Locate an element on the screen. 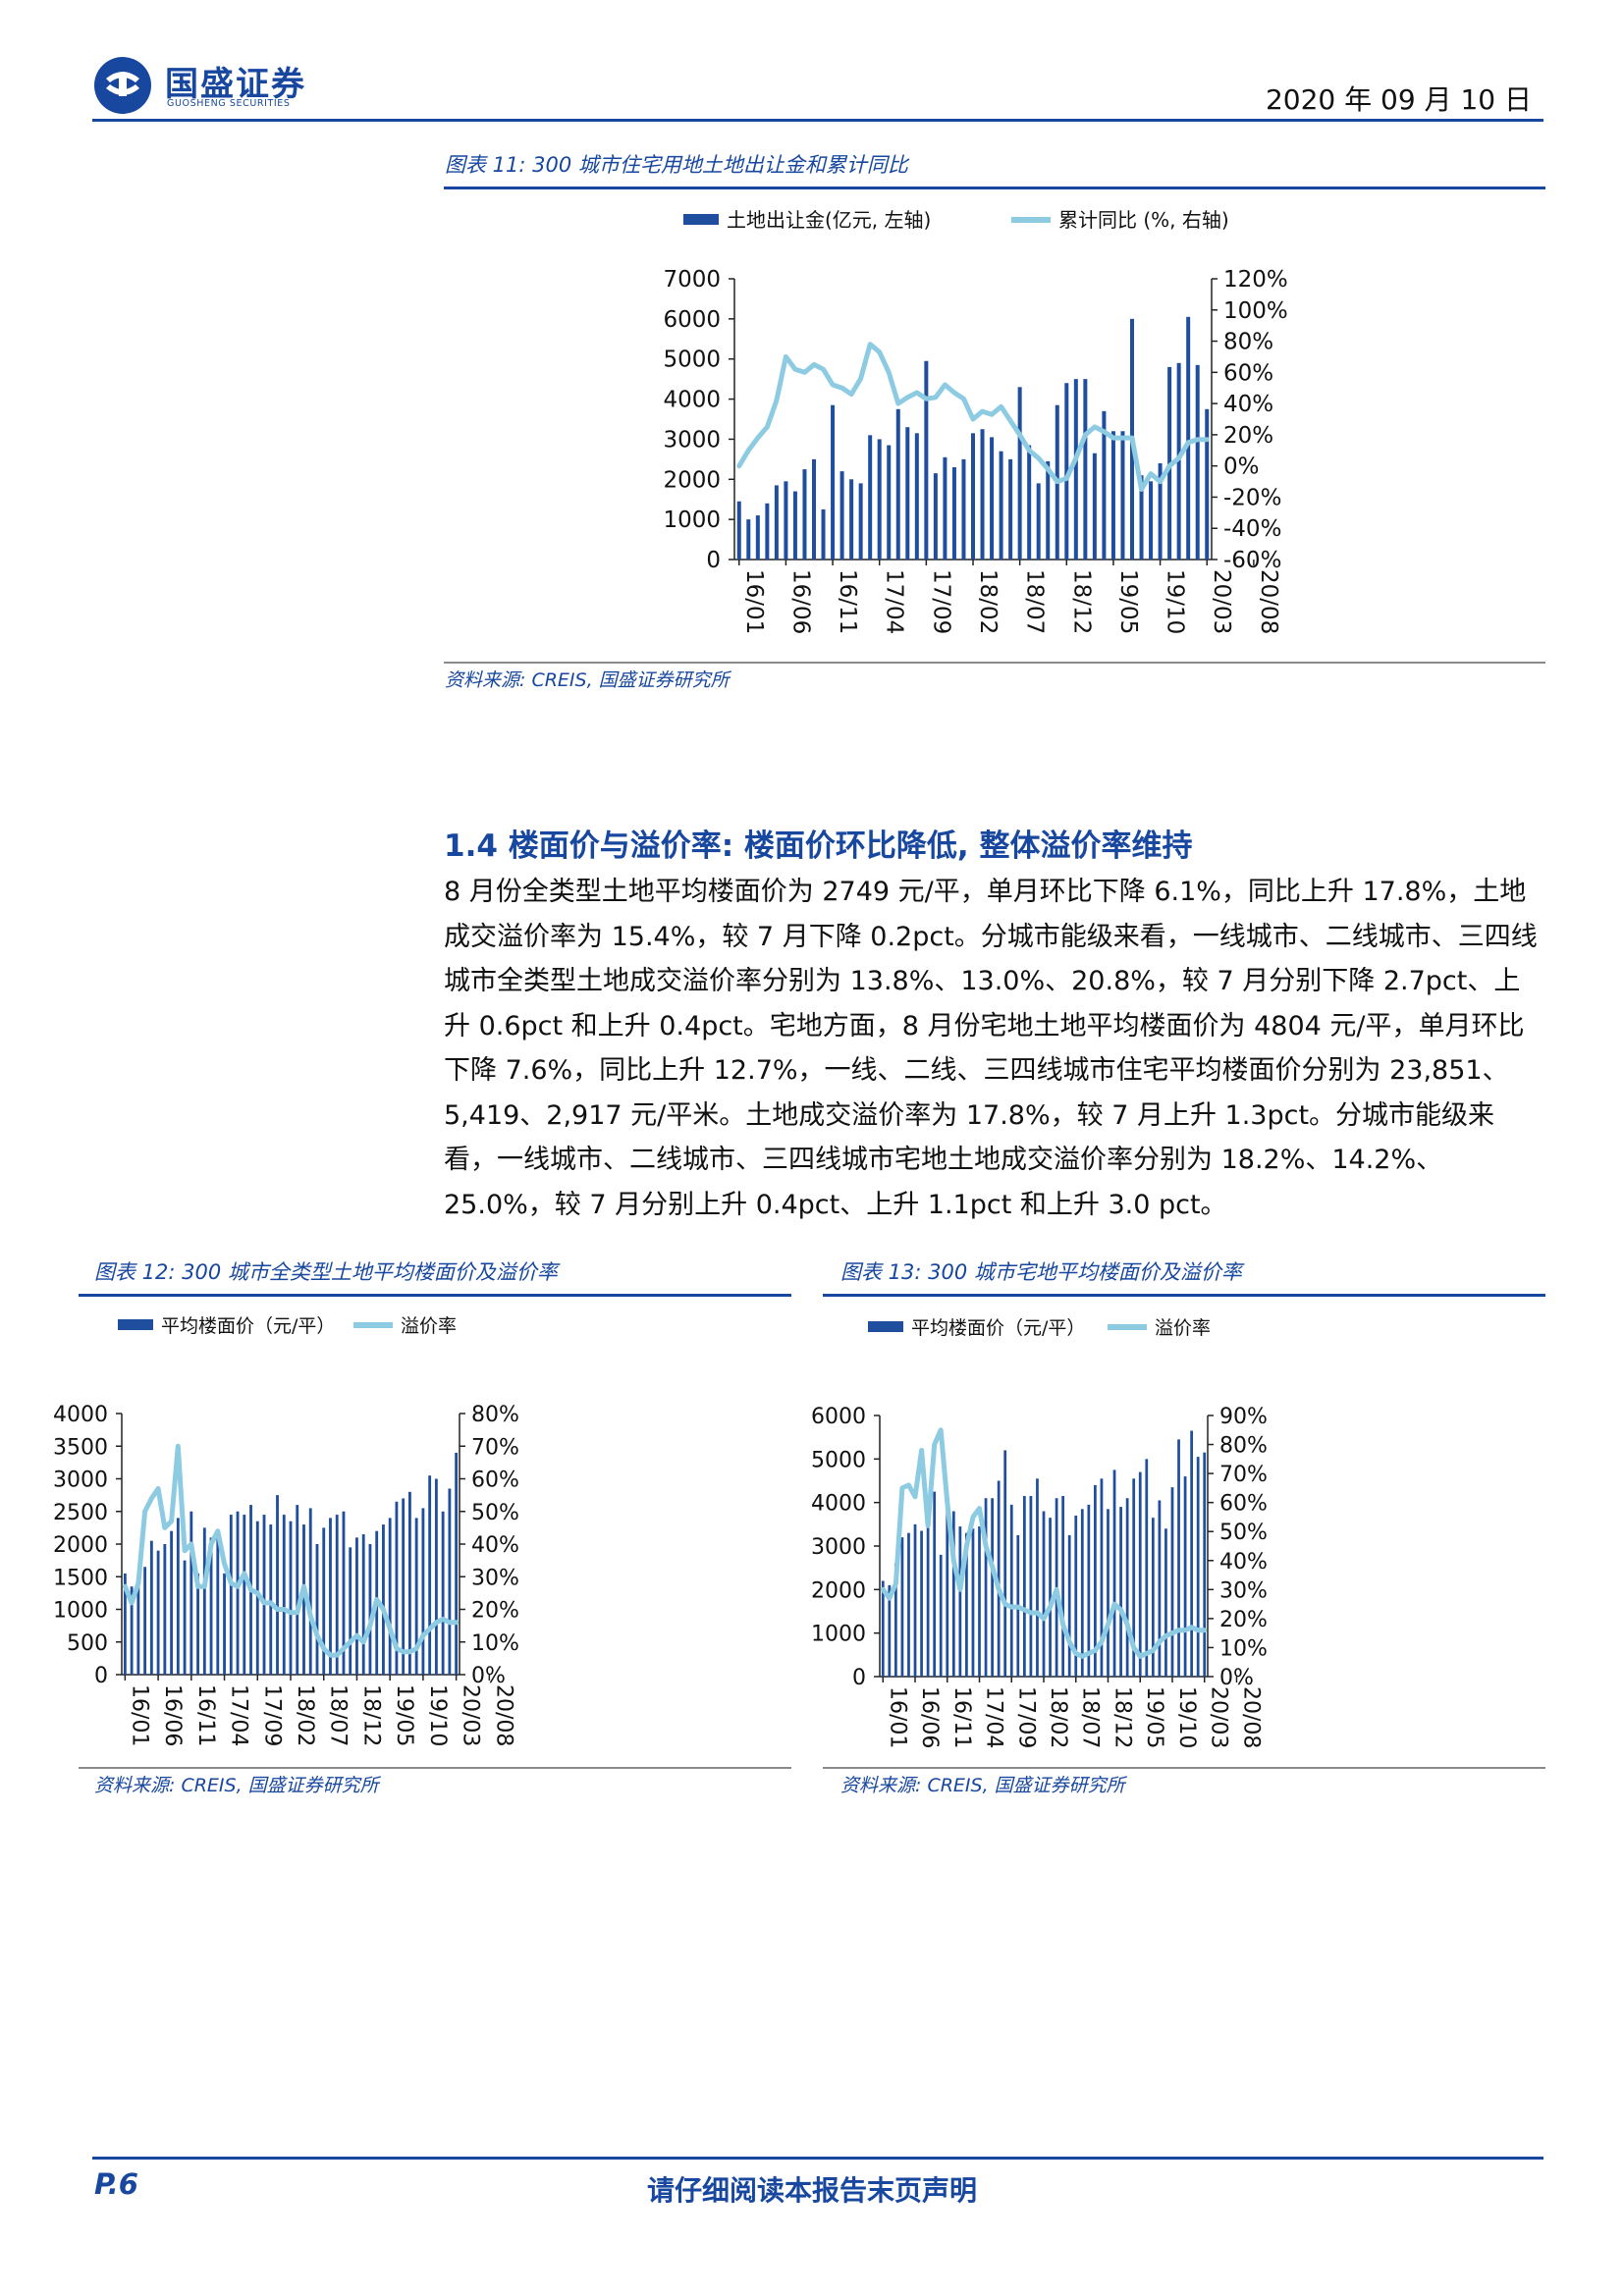 Image resolution: width=1624 pixels, height=2296 pixels. figure-13-bottom-rule is located at coordinates (1184, 1768).